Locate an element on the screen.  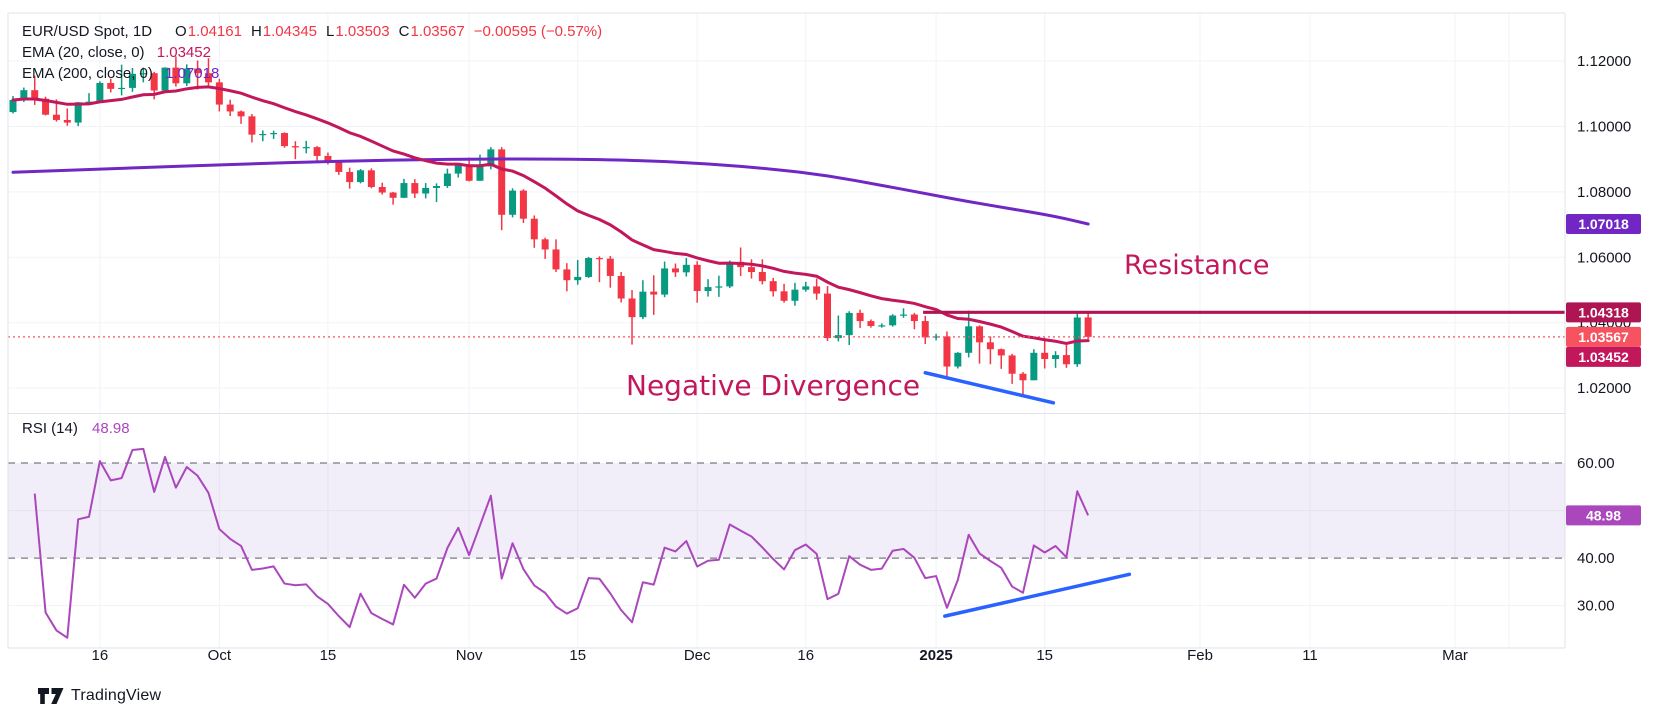
price-lower-lows-line is located at coordinates (989, 388).